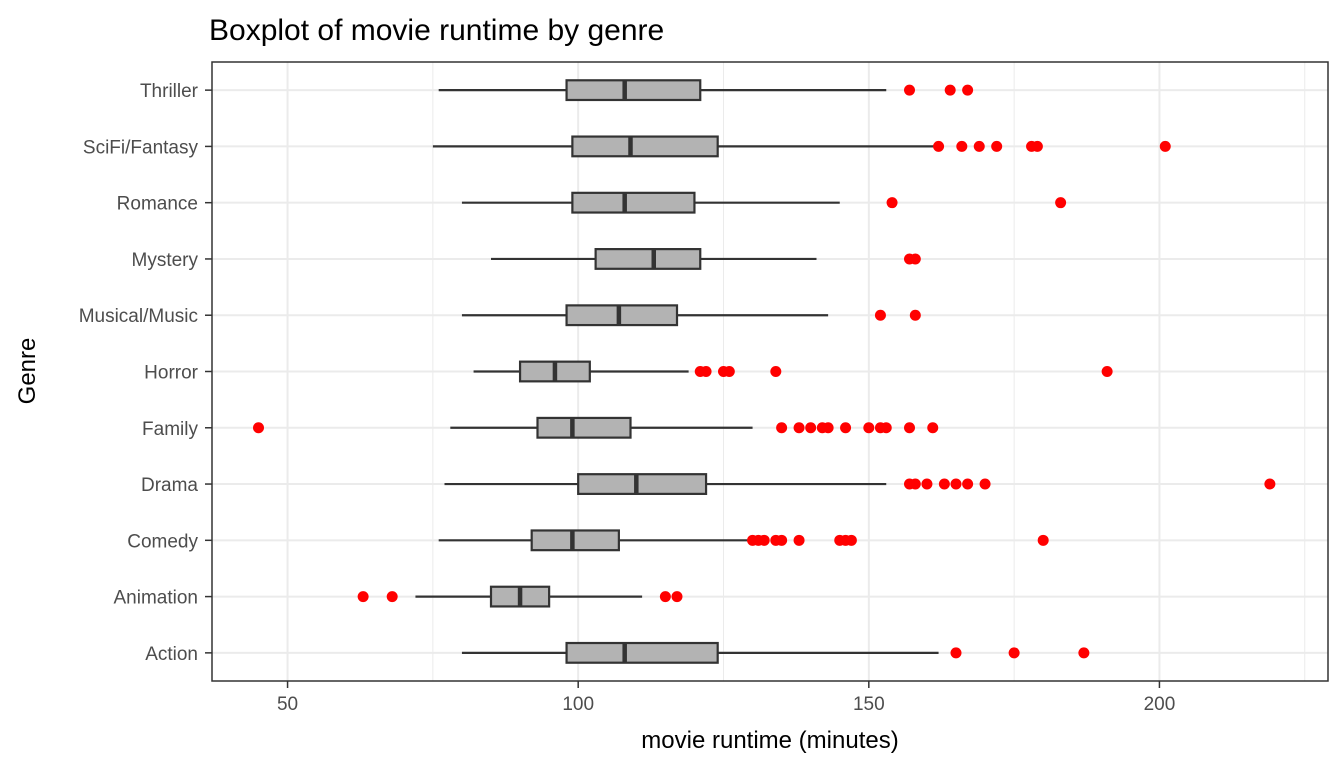 Image resolution: width=1344 pixels, height=768 pixels. Describe the element at coordinates (520, 596) in the screenshot. I see `box-group-animation` at that location.